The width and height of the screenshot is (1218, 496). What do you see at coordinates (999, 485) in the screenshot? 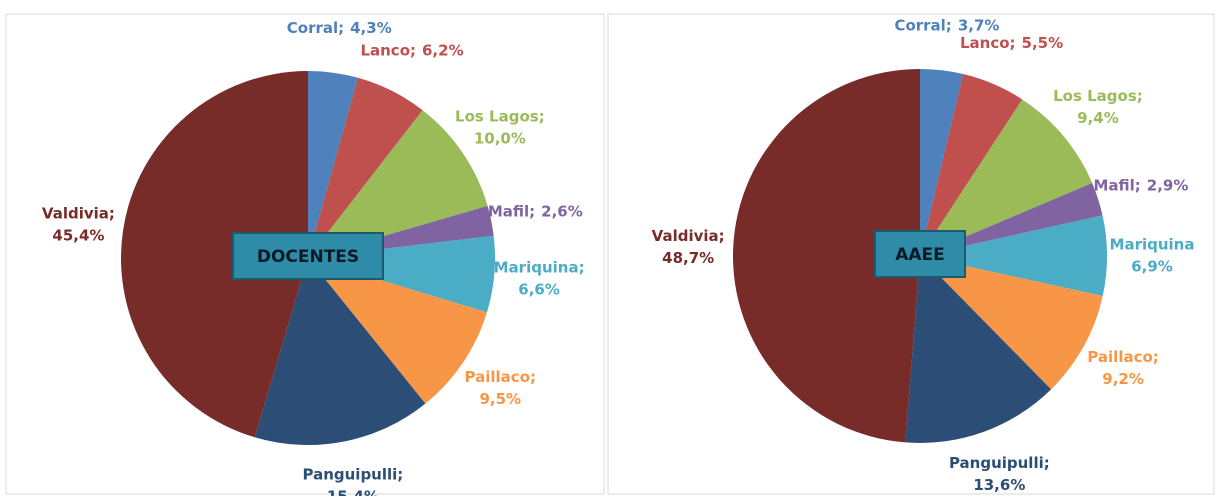
I see `value-label: 13,6%` at bounding box center [999, 485].